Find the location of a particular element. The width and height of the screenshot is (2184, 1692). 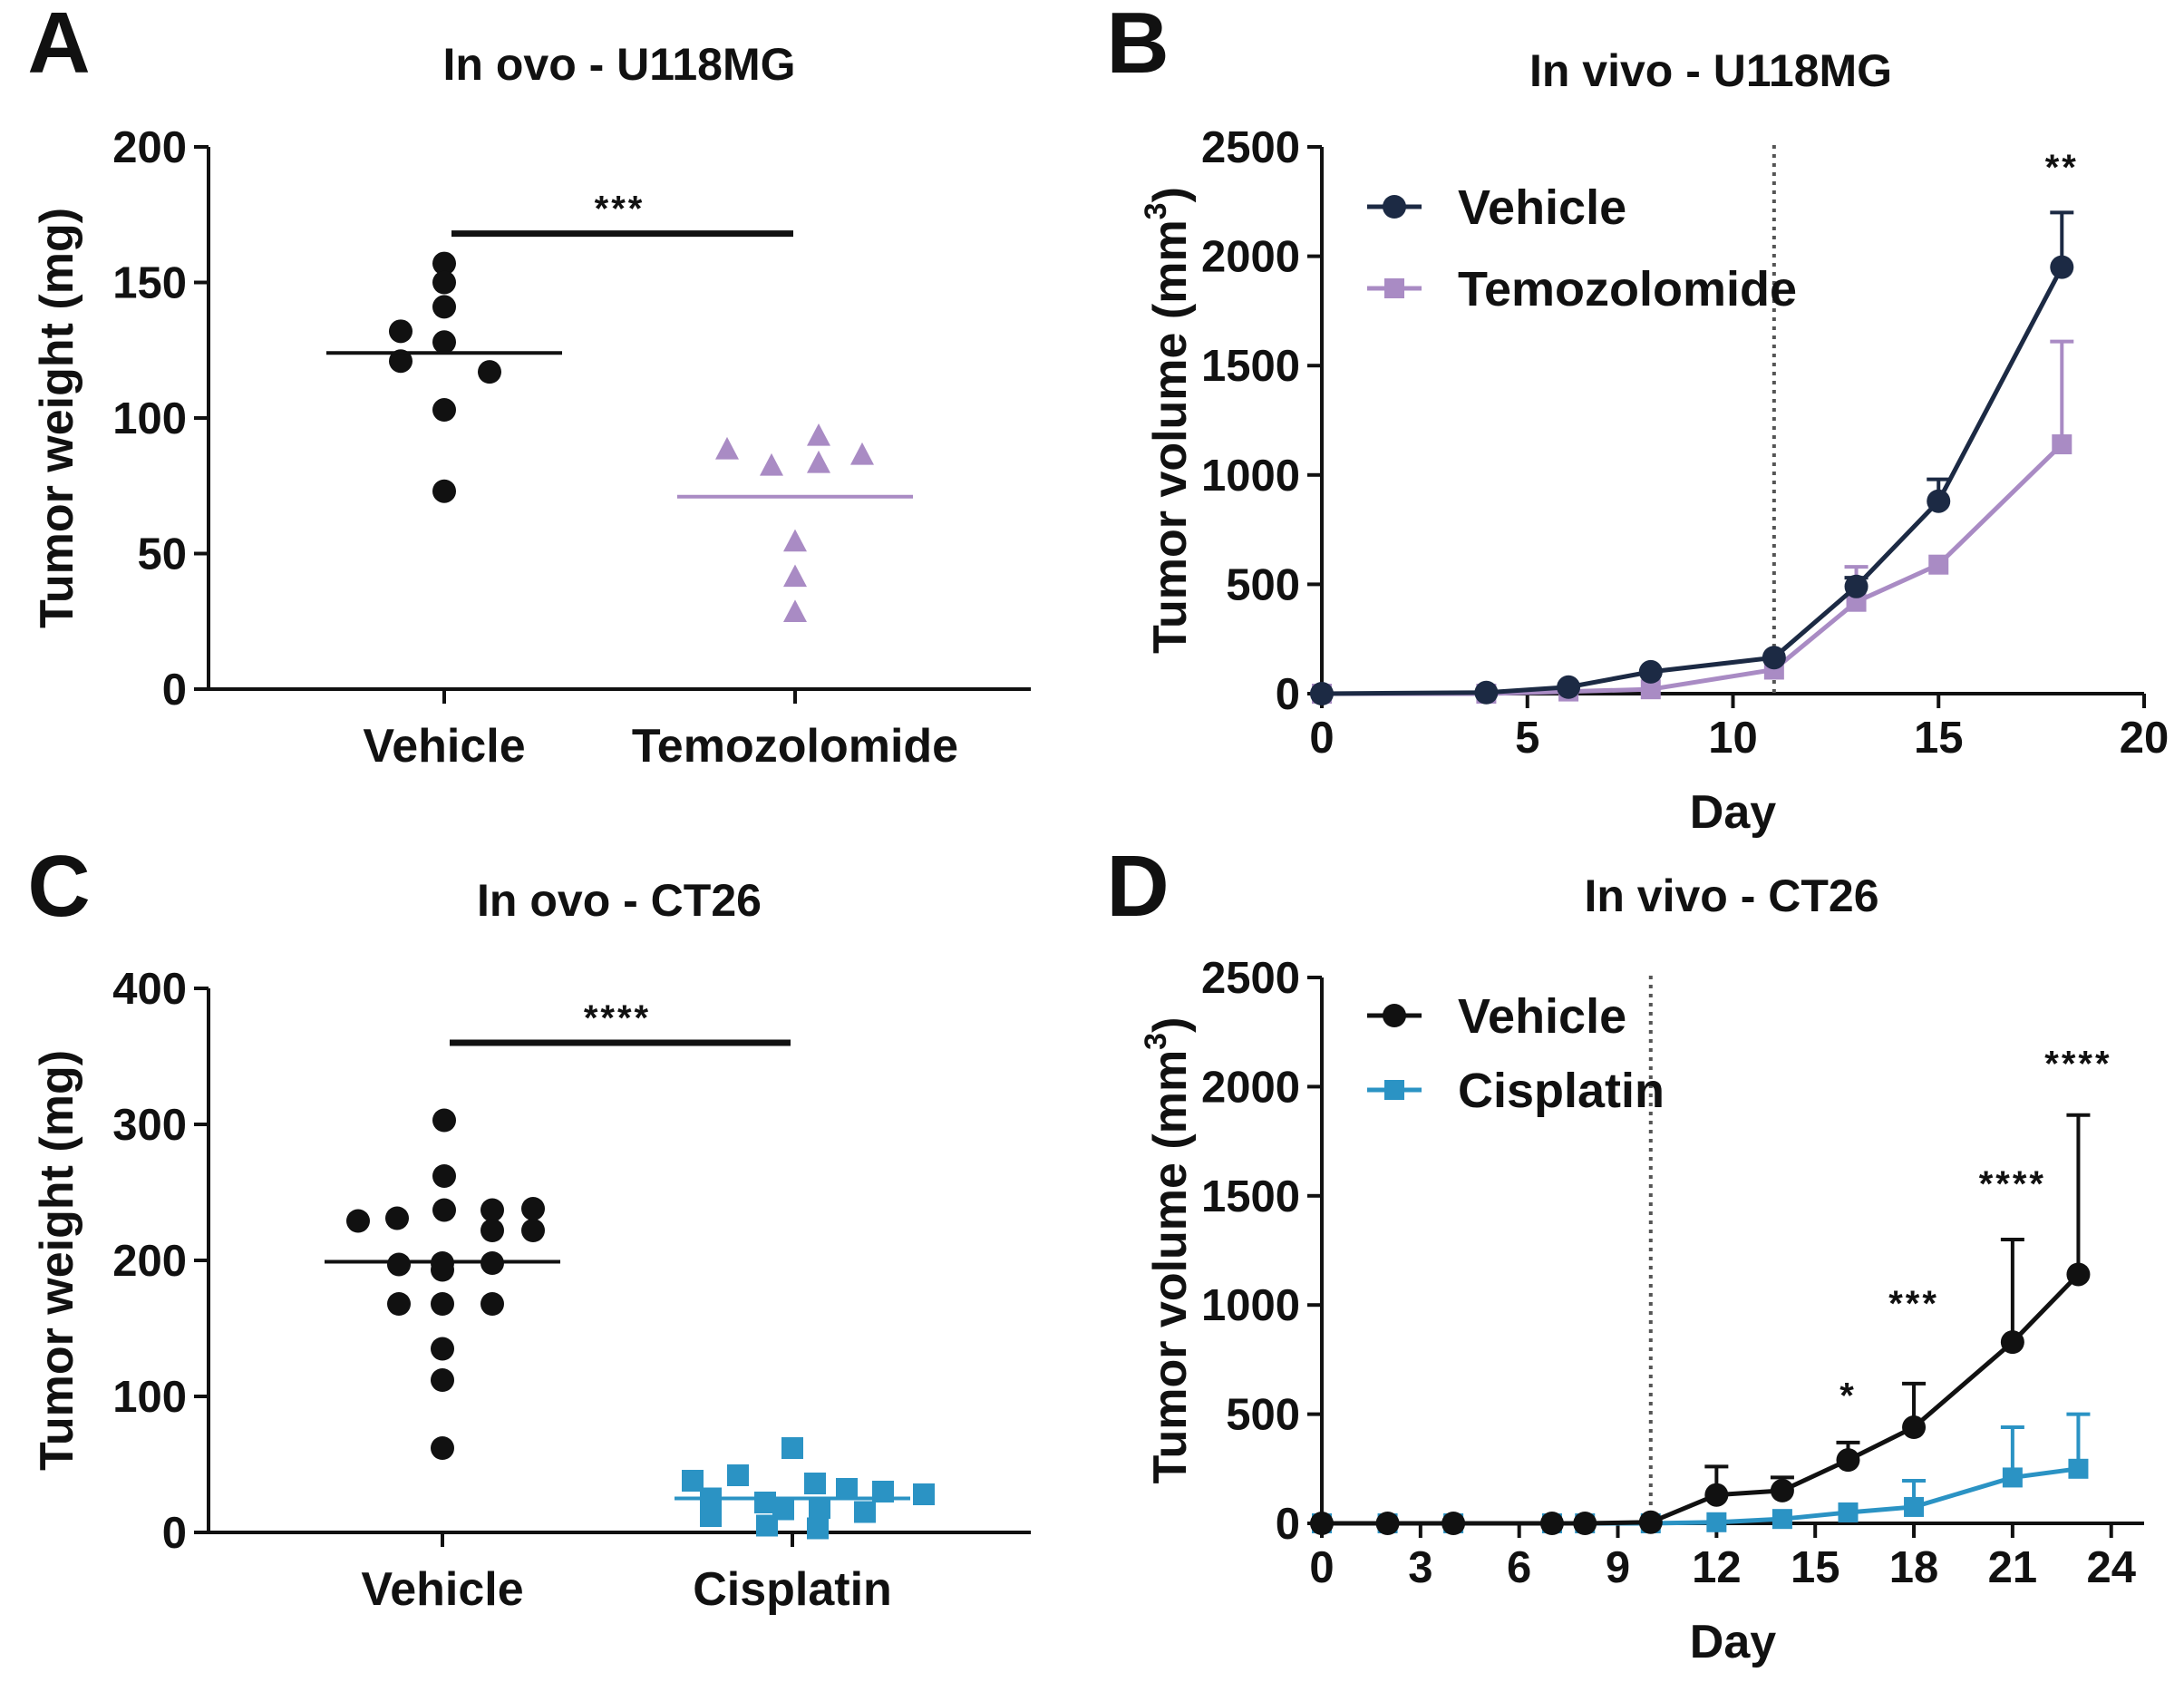

x-tick-label: 5 is located at coordinates (1527, 738).